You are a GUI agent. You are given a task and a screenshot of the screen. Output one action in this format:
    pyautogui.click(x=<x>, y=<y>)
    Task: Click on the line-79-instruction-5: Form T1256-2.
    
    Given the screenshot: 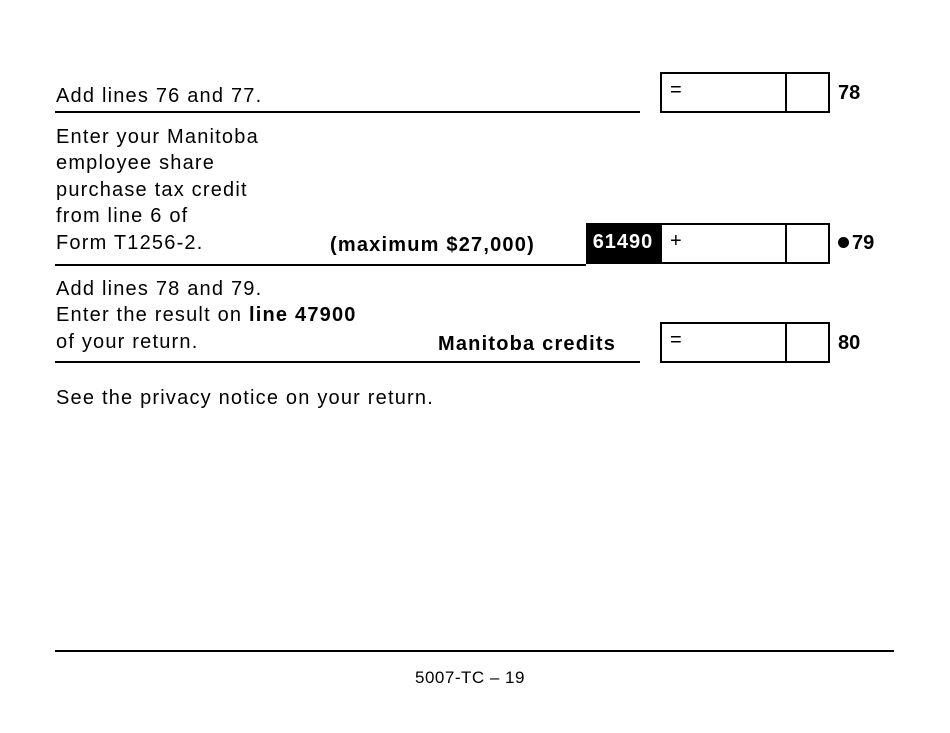 What is the action you would take?
    pyautogui.click(x=130, y=243)
    